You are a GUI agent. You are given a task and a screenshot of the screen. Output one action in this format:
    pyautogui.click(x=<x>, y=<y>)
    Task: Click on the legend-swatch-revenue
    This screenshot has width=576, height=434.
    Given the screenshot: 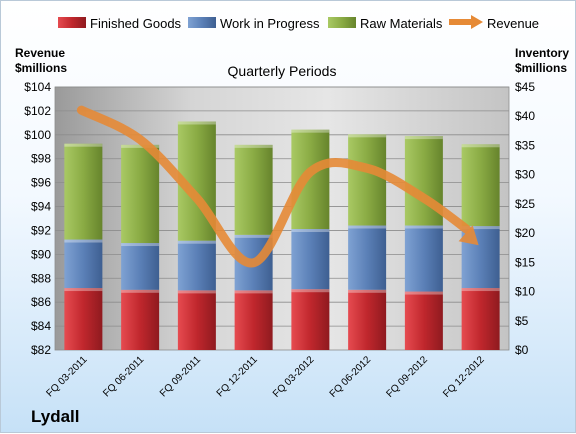 What is the action you would take?
    pyautogui.click(x=466, y=22)
    